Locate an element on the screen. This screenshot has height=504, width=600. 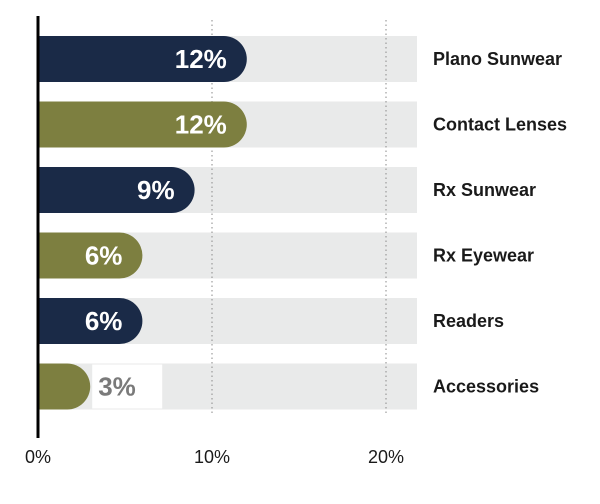
value-label-contact-lenses: 12% is located at coordinates (201, 125).